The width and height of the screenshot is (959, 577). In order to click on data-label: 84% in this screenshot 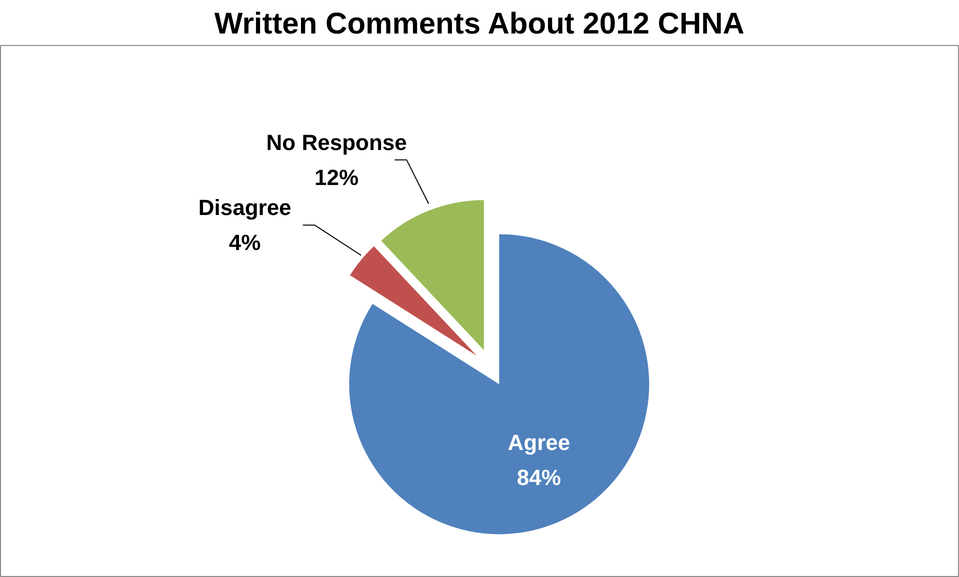, I will do `click(538, 477)`.